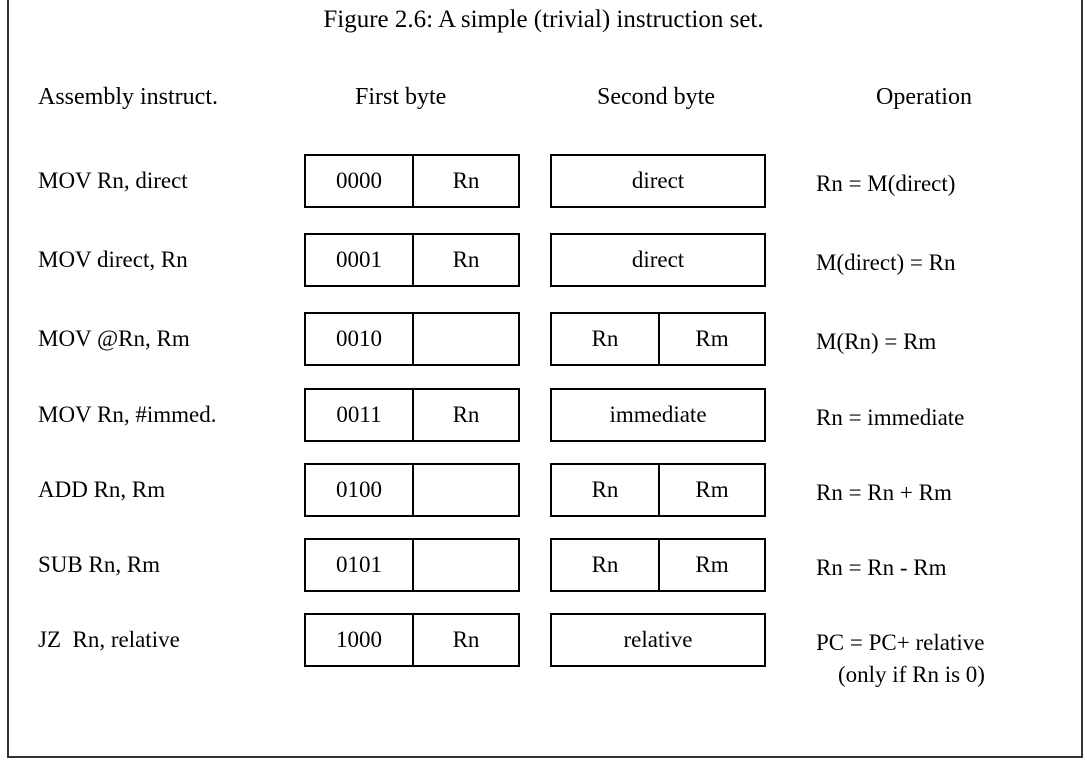  What do you see at coordinates (360, 490) in the screenshot?
I see `opcode-cell: 0100` at bounding box center [360, 490].